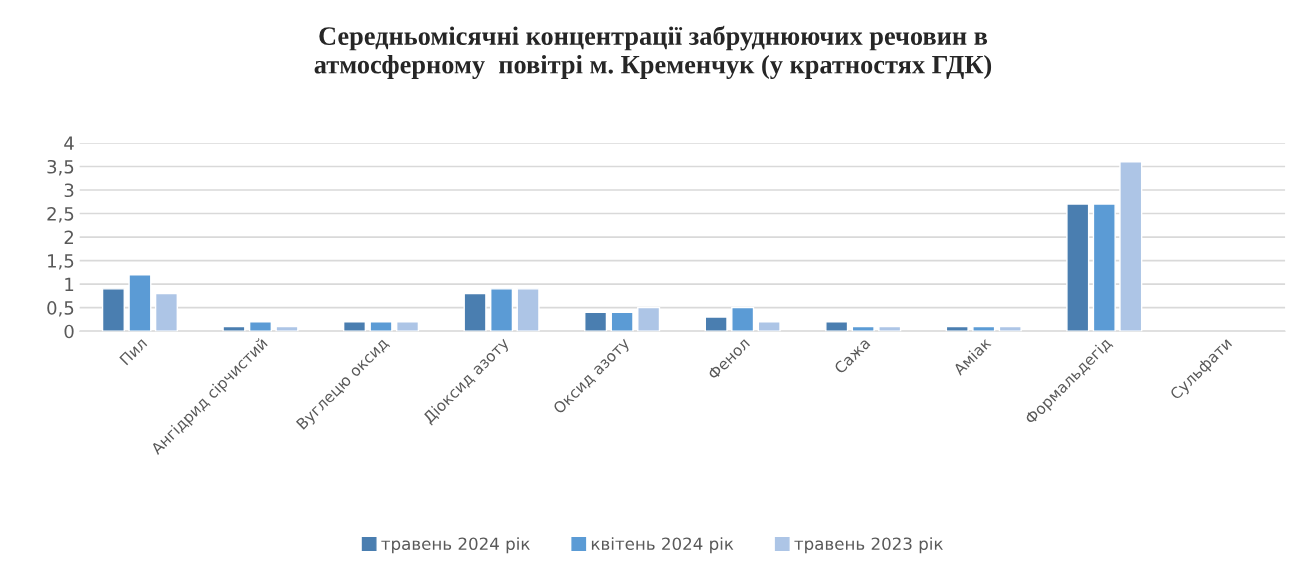 The height and width of the screenshot is (574, 1306). Describe the element at coordinates (455, 545) in the screenshot. I see `legend-label: травень 2024 рік` at that location.